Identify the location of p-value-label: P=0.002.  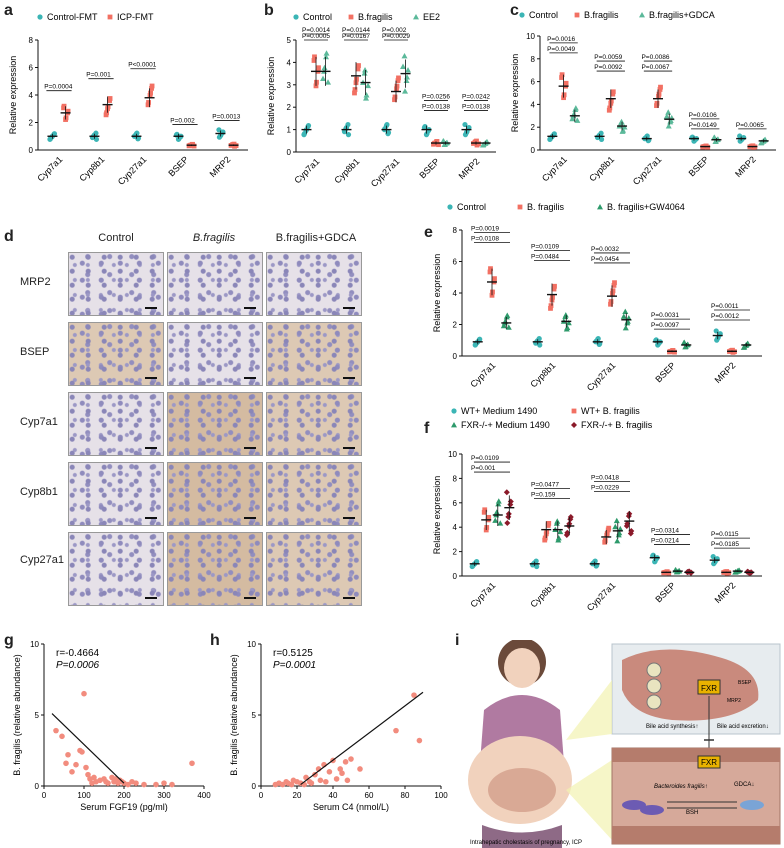
(182, 121).